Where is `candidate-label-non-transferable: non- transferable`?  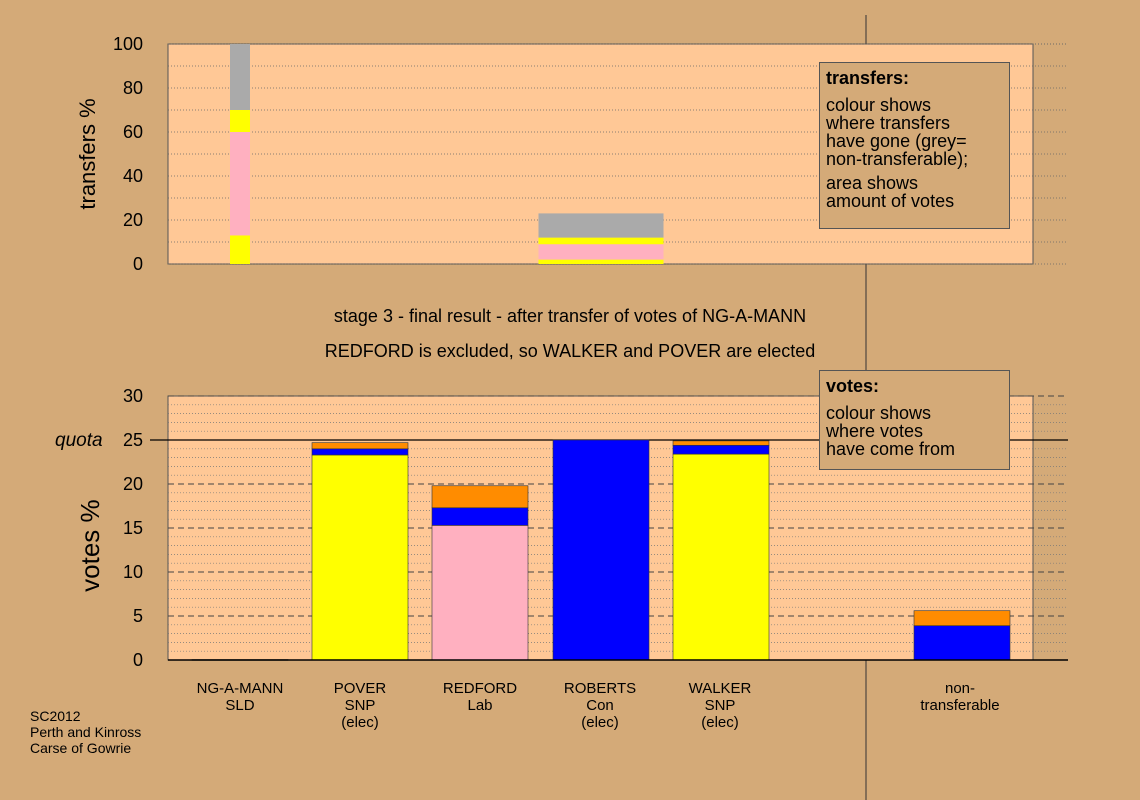
candidate-label-non-transferable: non- transferable is located at coordinates (960, 697).